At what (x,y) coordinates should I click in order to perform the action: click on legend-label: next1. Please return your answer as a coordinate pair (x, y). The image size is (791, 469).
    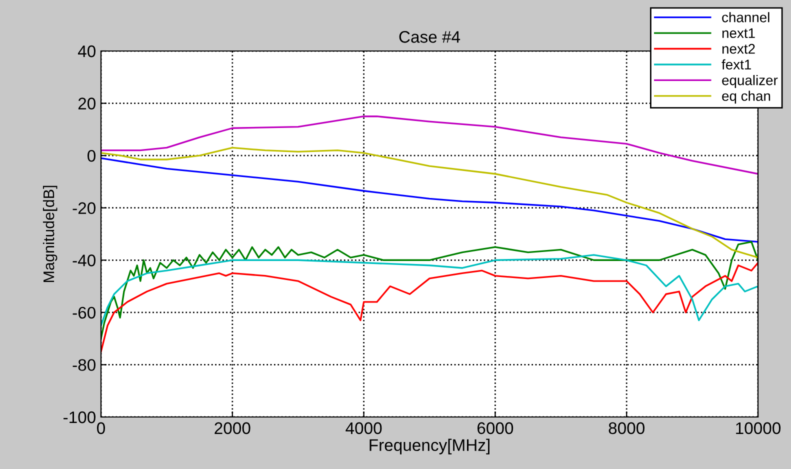
    Looking at the image, I should click on (738, 33).